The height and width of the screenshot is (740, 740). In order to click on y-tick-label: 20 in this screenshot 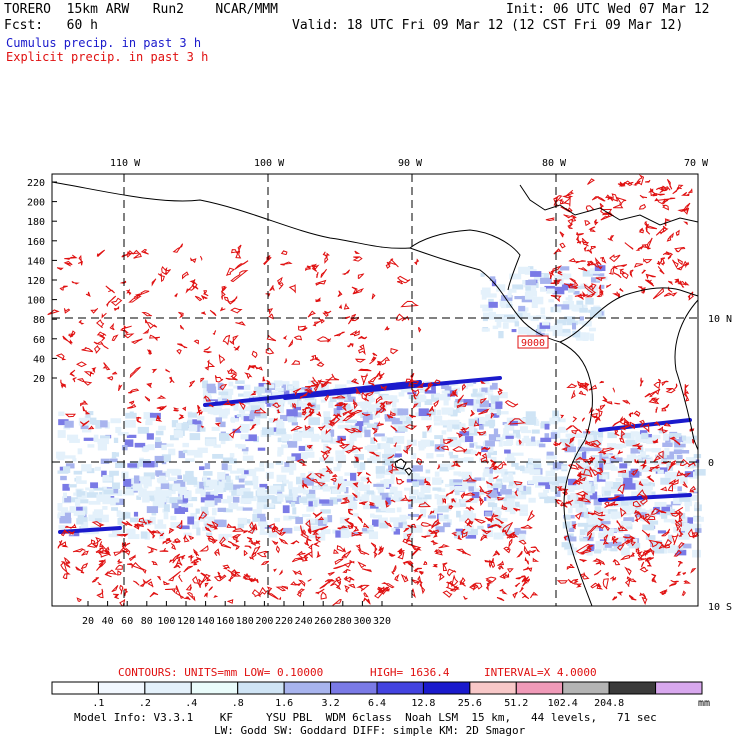, I will do `click(39, 379)`.